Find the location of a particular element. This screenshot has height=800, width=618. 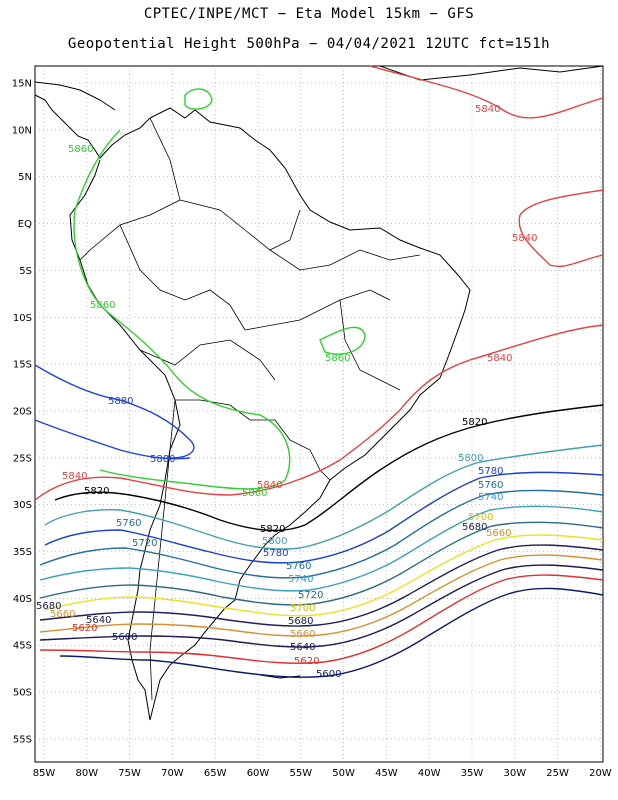

longitude-tick-label: 80W is located at coordinates (86, 773).